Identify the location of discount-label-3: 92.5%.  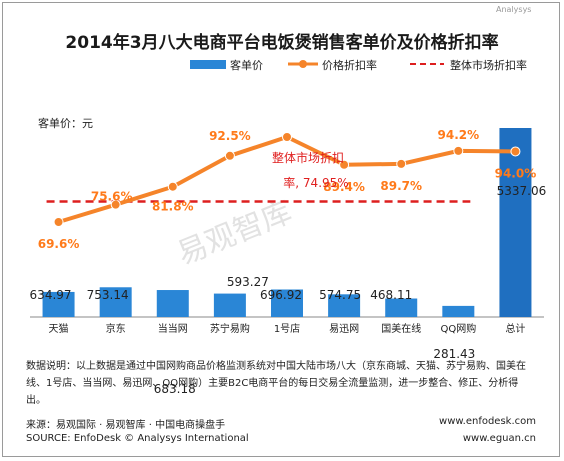
(230, 136).